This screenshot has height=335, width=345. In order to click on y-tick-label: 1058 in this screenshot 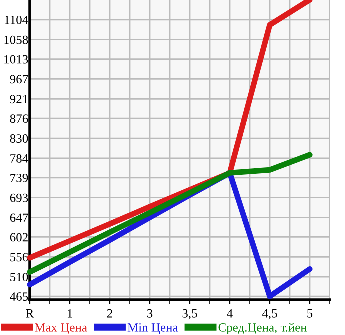, I will do `click(16, 40)`.